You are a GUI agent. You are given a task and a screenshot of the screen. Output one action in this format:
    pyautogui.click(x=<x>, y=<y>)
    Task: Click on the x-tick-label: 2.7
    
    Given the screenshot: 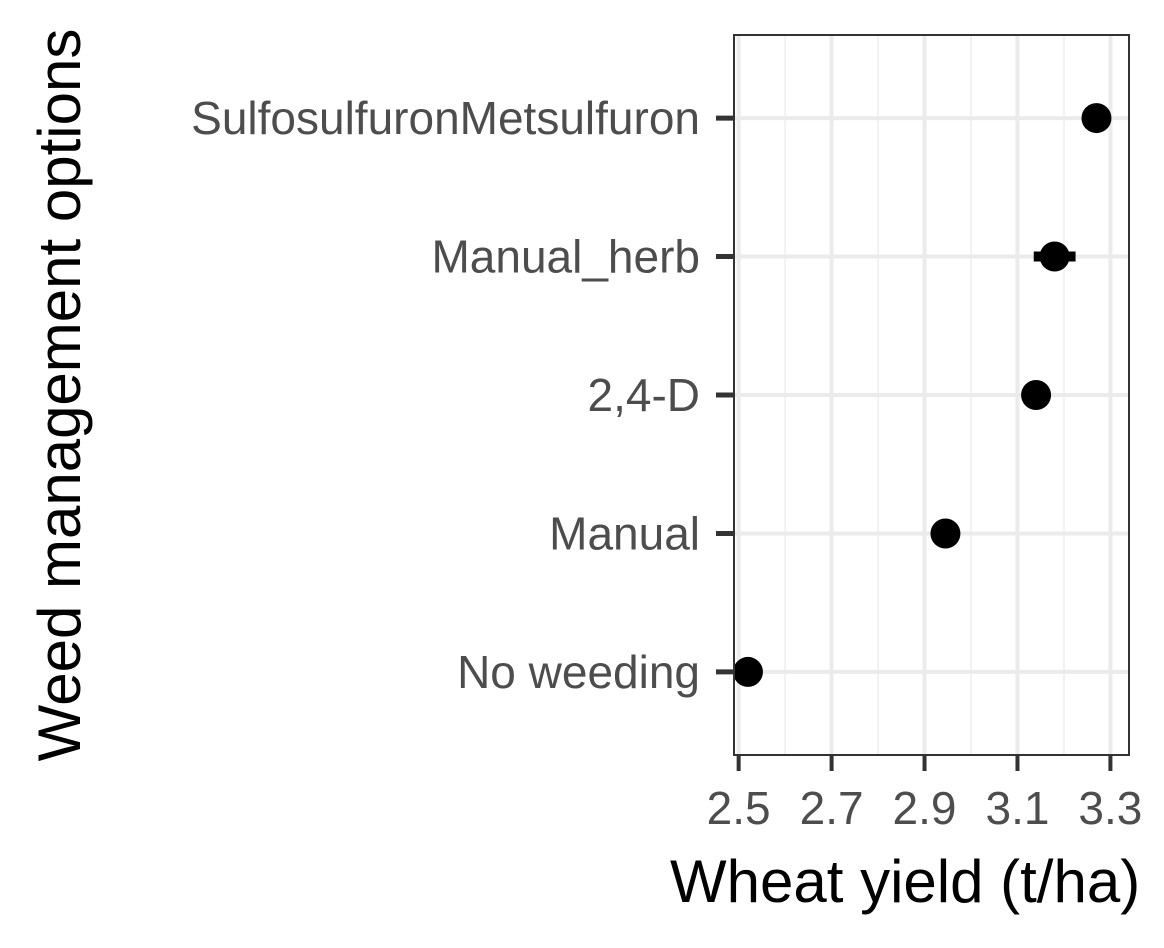 What is the action you would take?
    pyautogui.click(x=832, y=808)
    